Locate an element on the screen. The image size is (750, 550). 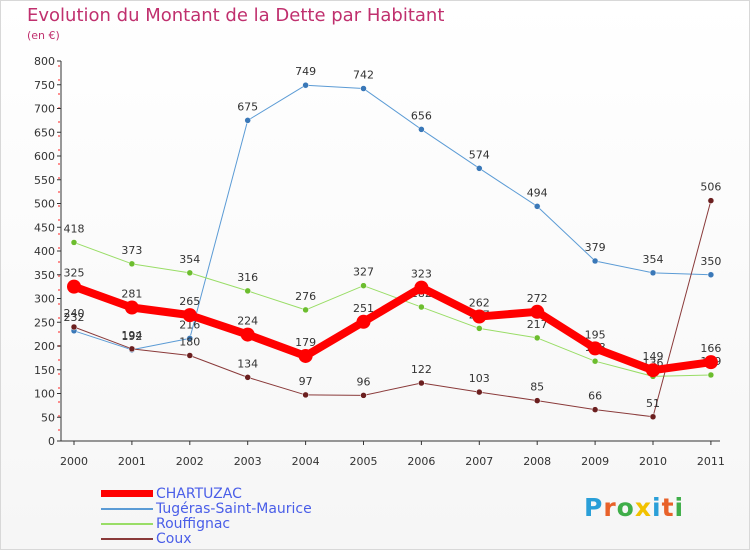
data-label: 195 is located at coordinates (595, 334).